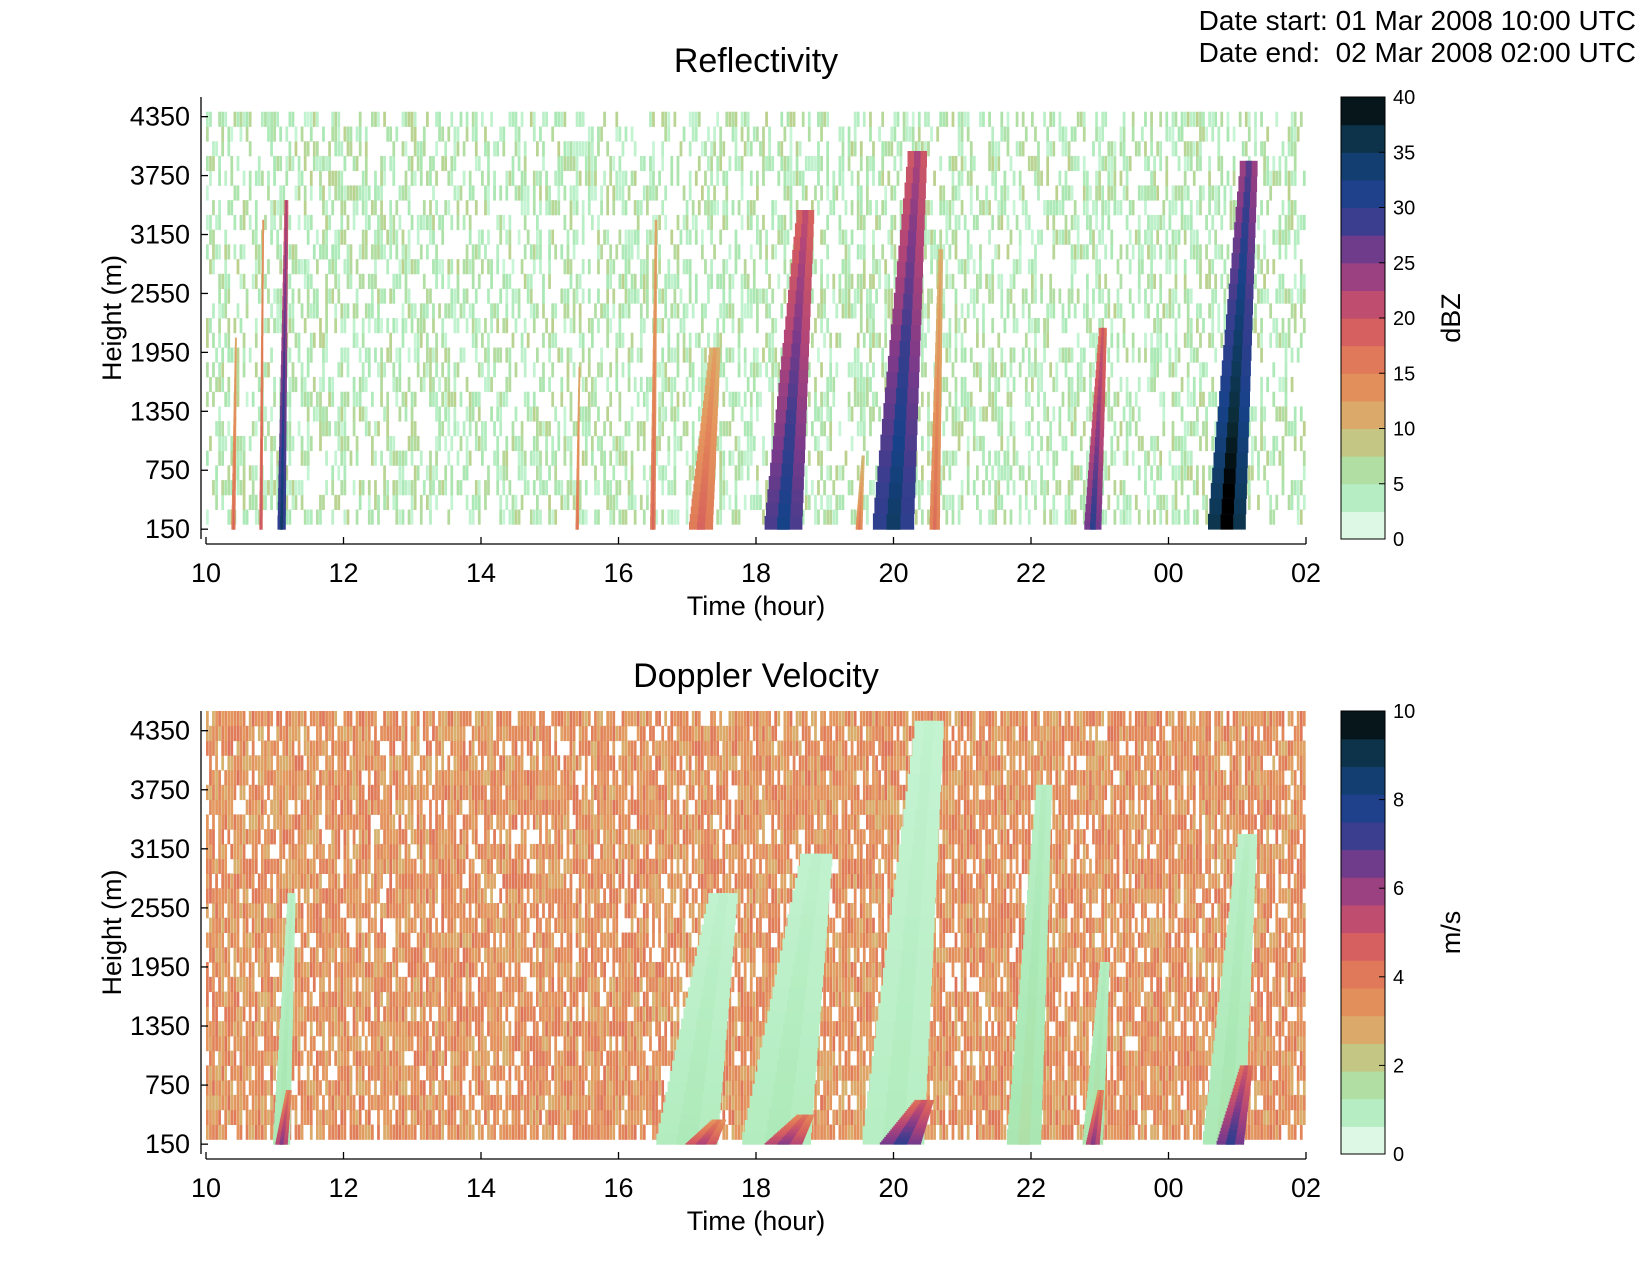 This screenshot has height=1275, width=1650. I want to click on colorbar-tick-label: 2, so click(1398, 1066).